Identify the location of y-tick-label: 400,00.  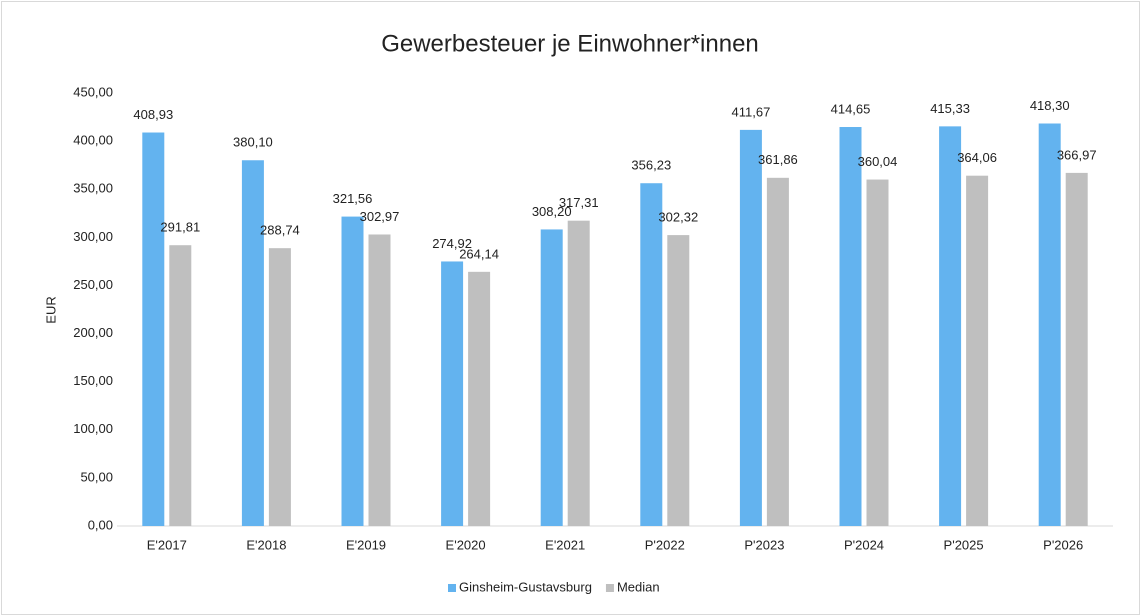
(93, 140).